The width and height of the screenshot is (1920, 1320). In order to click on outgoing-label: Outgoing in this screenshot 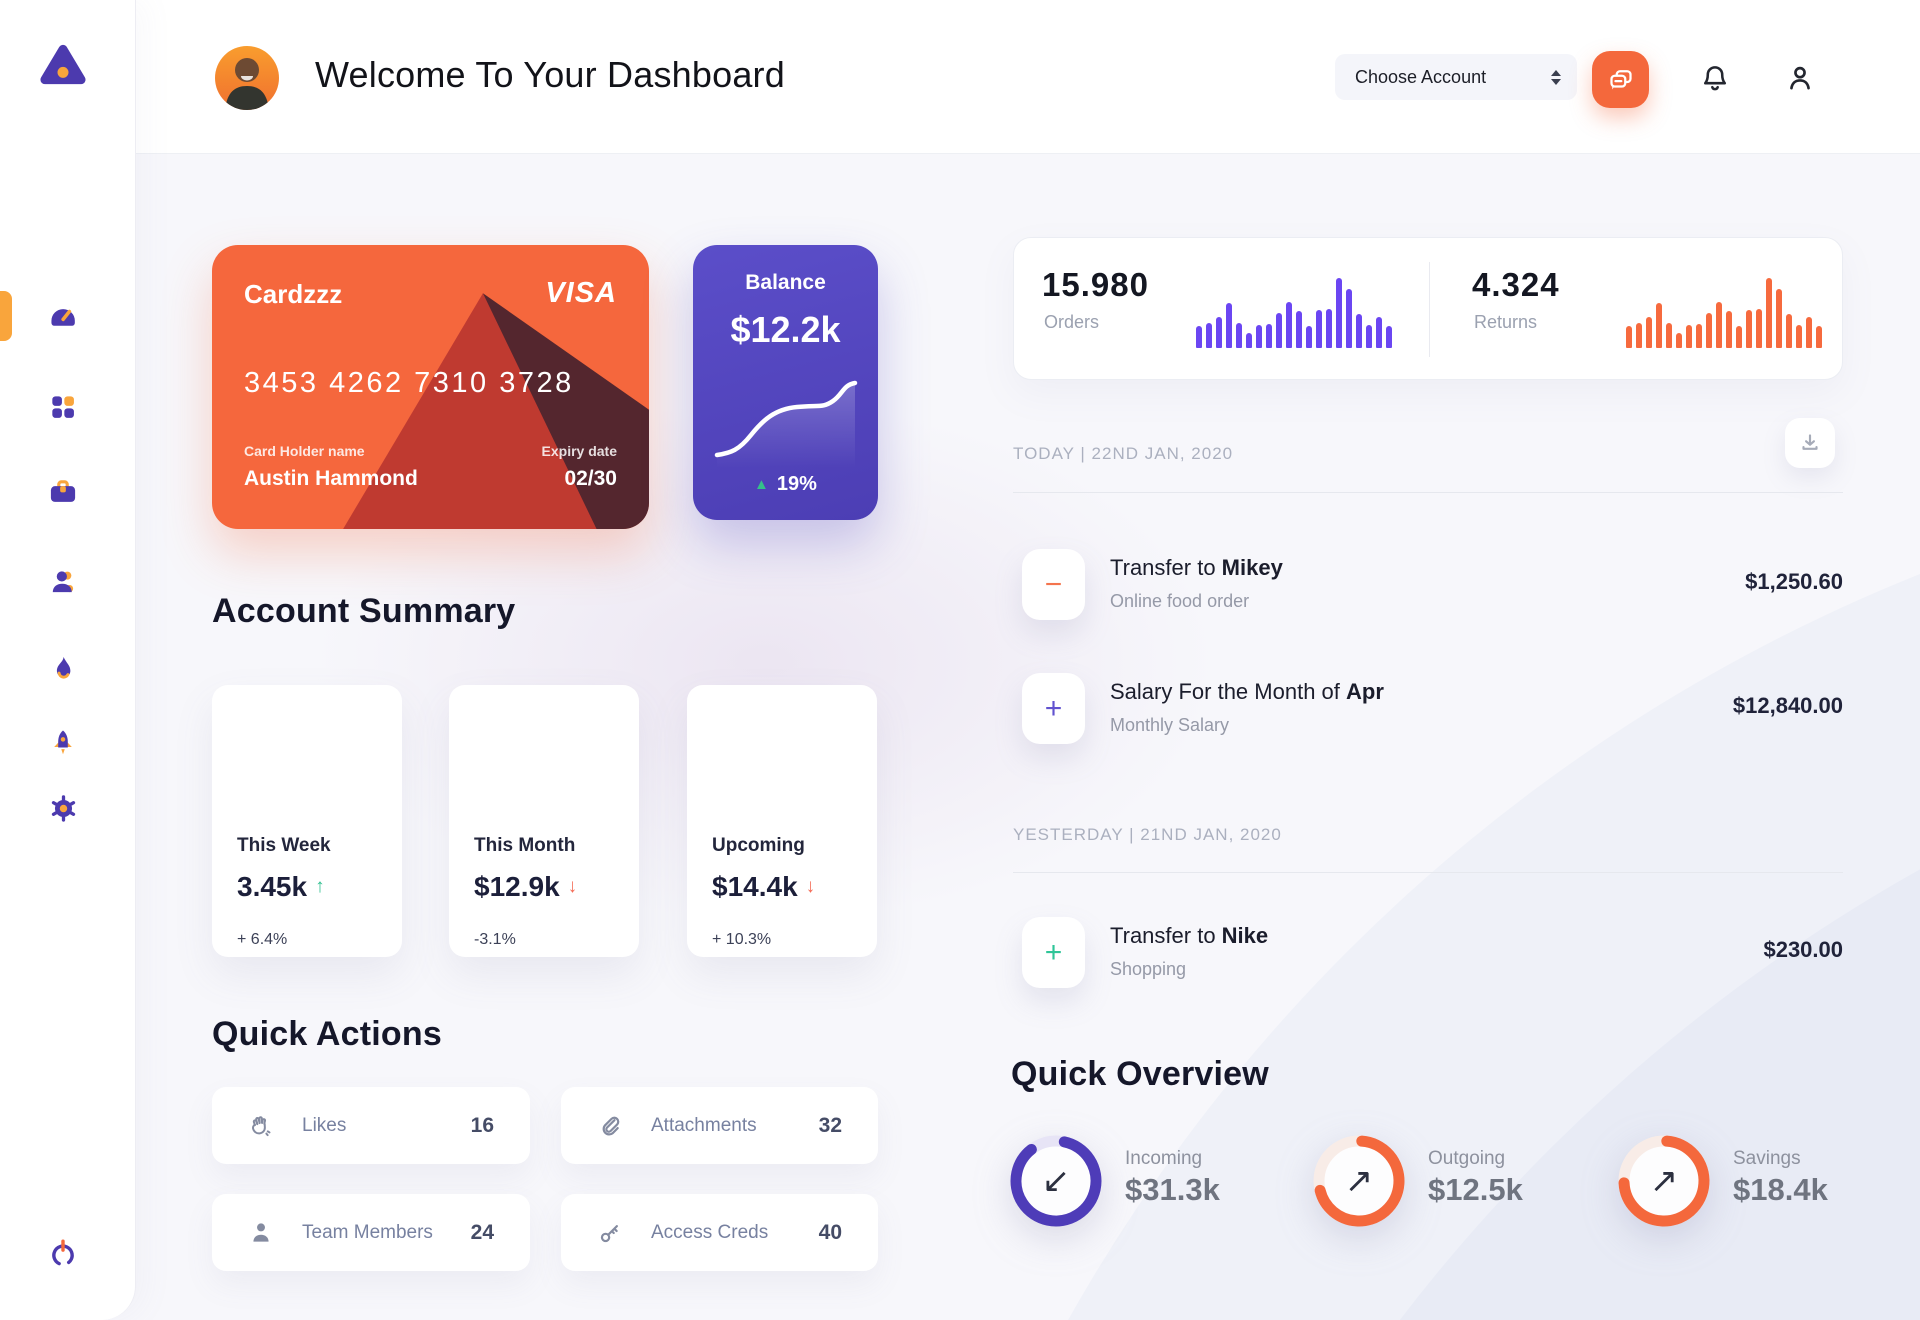, I will do `click(1467, 1158)`.